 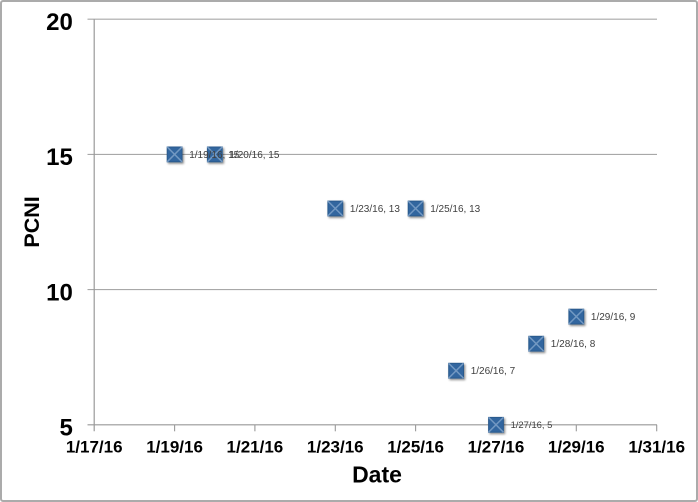 I want to click on svg-text: 5, so click(x=65, y=428).